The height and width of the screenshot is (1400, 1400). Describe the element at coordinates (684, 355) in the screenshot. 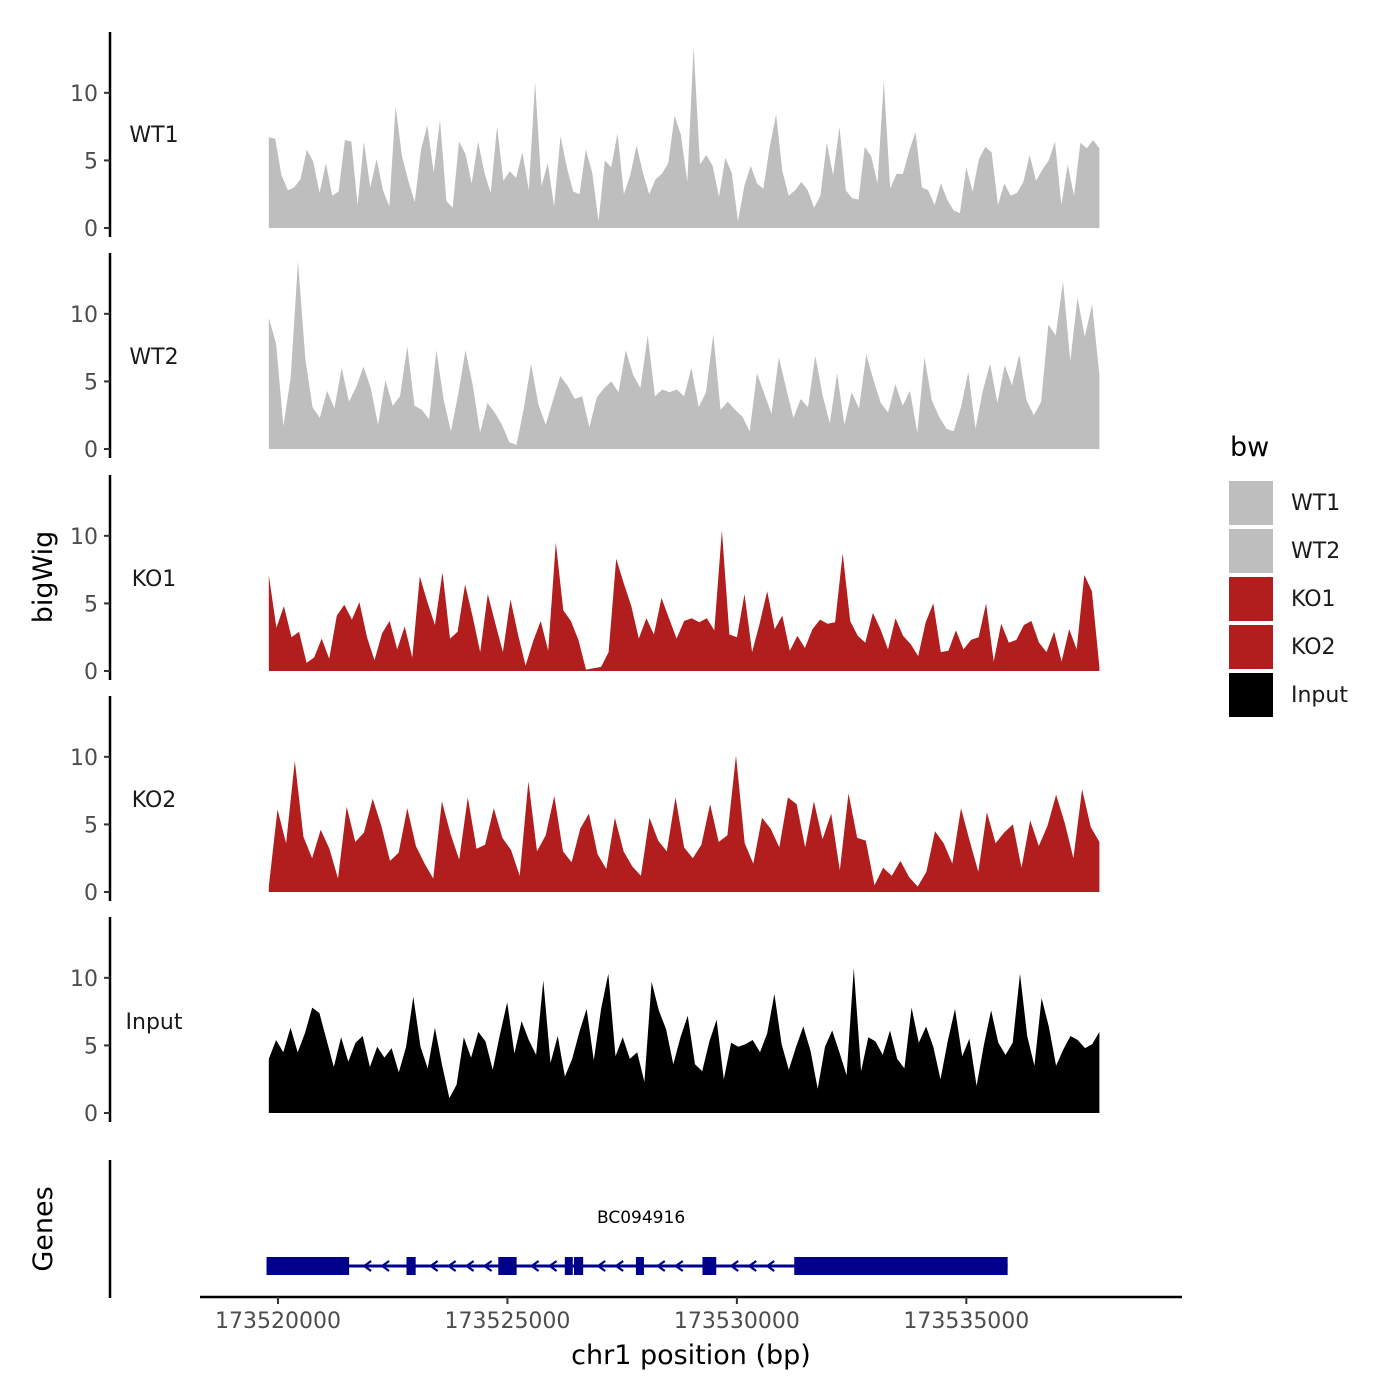

I see `series-area-wt2` at that location.